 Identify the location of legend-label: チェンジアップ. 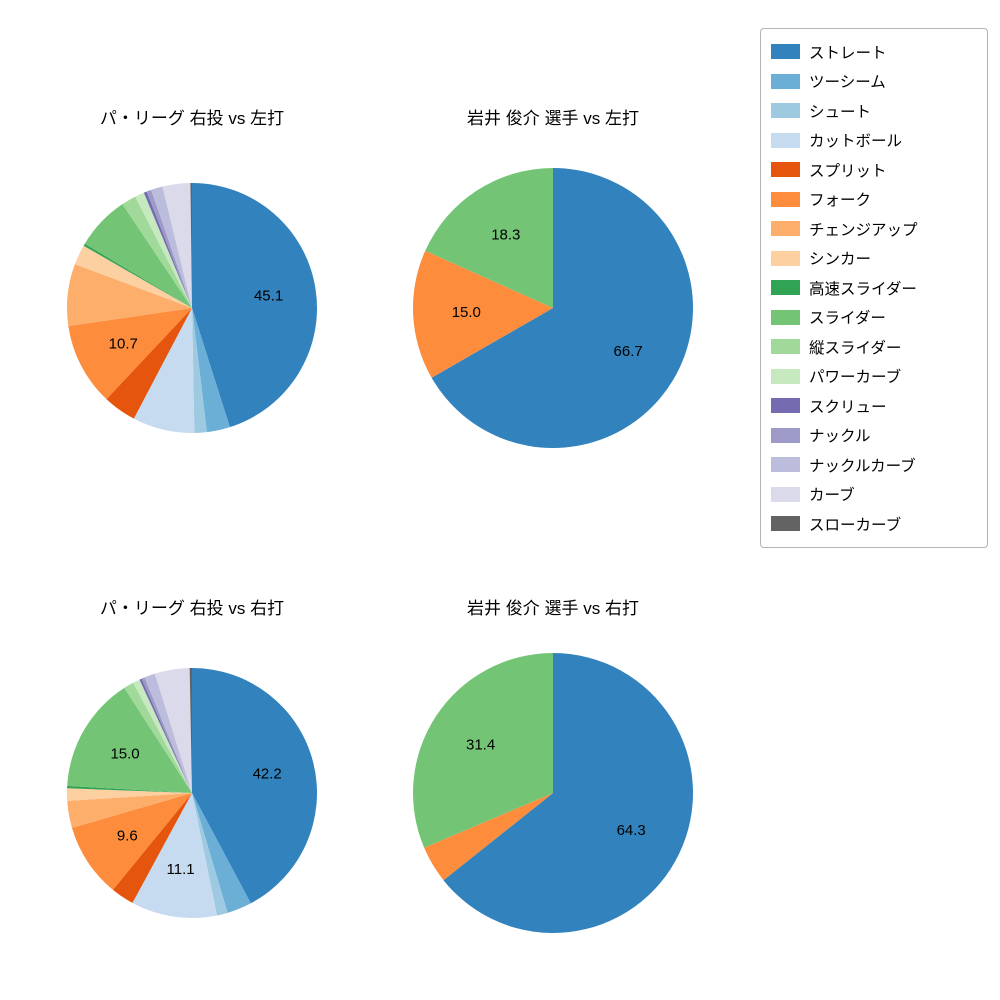
(863, 230).